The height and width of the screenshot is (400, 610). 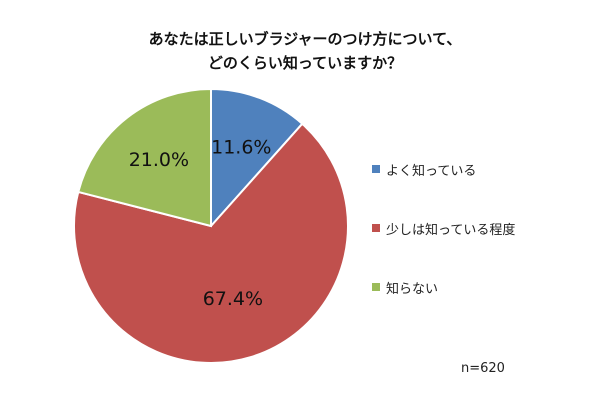 I want to click on chart-title-line-2: どのくらい知っていますか？, so click(x=305, y=63).